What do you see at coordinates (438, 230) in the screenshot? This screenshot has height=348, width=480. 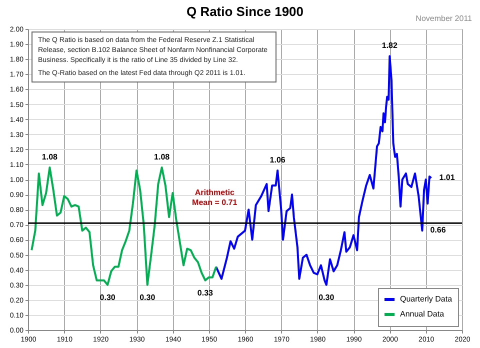 I see `annotation: 0.66` at bounding box center [438, 230].